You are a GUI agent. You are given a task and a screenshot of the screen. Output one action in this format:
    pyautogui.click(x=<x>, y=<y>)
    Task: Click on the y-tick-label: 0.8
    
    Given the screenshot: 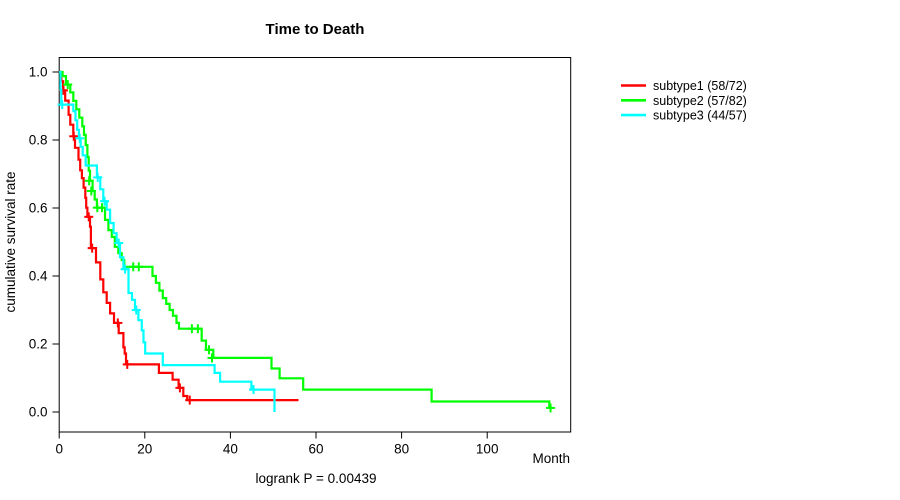 What is the action you would take?
    pyautogui.click(x=38, y=140)
    